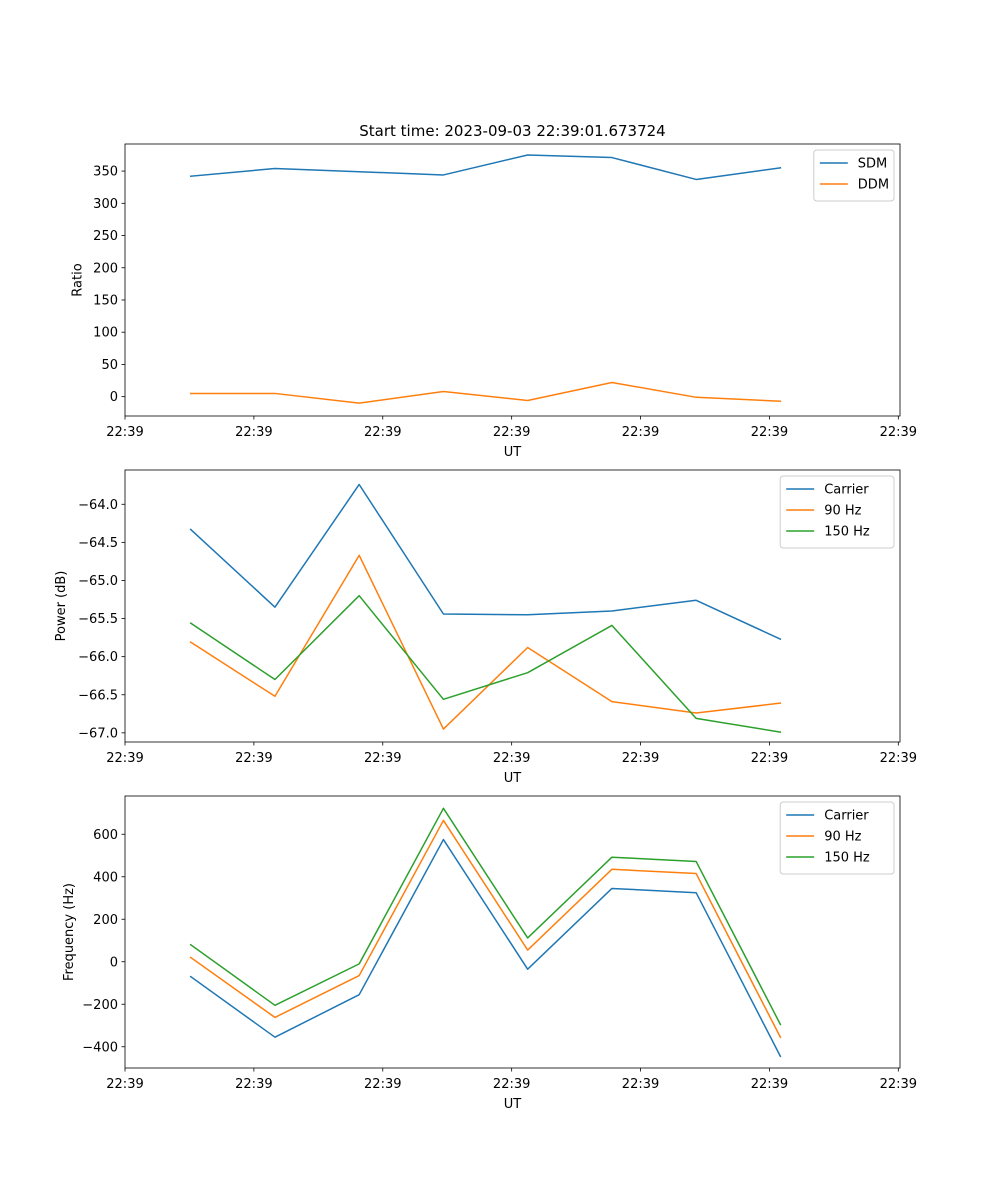  Describe the element at coordinates (97, 285) in the screenshot. I see `y-axis: 0 50 100 150 200 250 300 350 Ratio` at that location.